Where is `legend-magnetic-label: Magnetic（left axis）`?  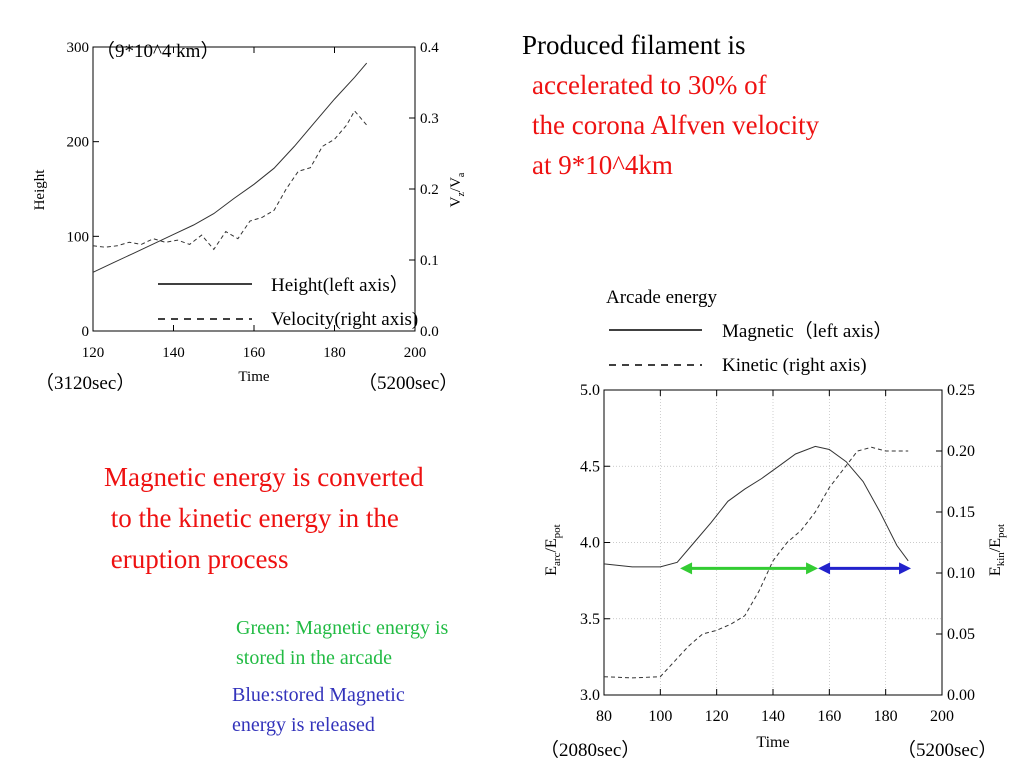
legend-magnetic-label: Magnetic（left axis） is located at coordinates (807, 331).